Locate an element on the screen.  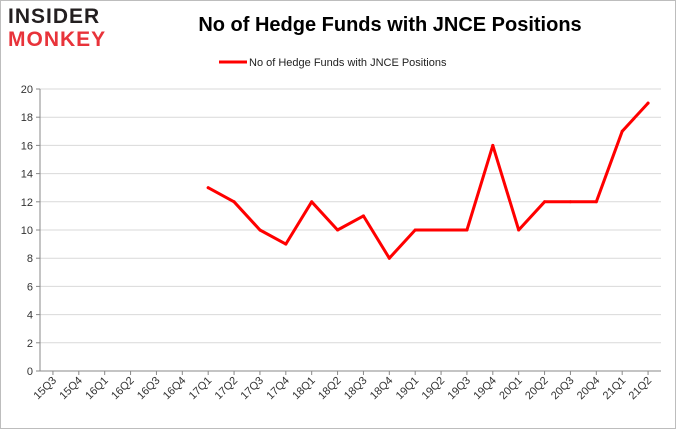
x-tick-label-18Q1: 18Q1 is located at coordinates (304, 389).